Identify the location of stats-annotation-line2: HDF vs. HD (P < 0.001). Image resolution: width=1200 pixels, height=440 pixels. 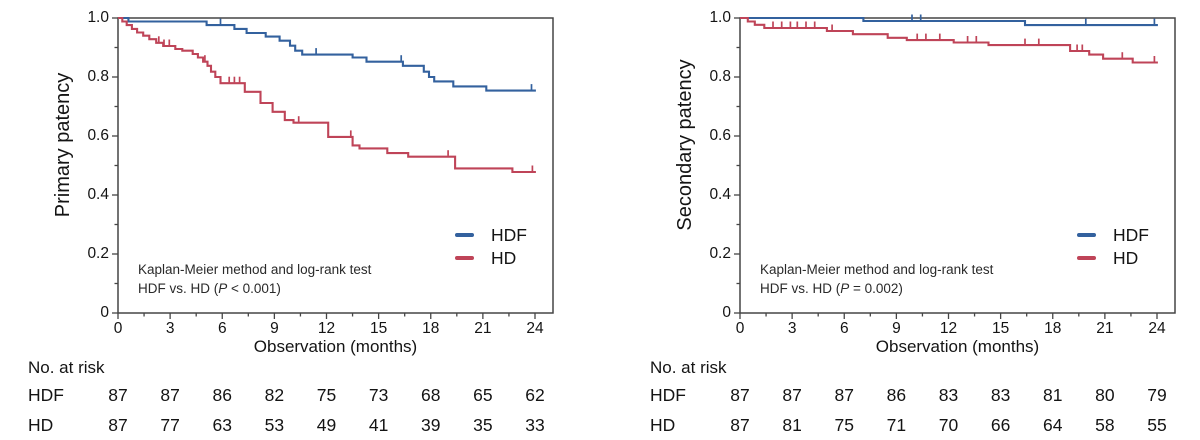
(209, 288).